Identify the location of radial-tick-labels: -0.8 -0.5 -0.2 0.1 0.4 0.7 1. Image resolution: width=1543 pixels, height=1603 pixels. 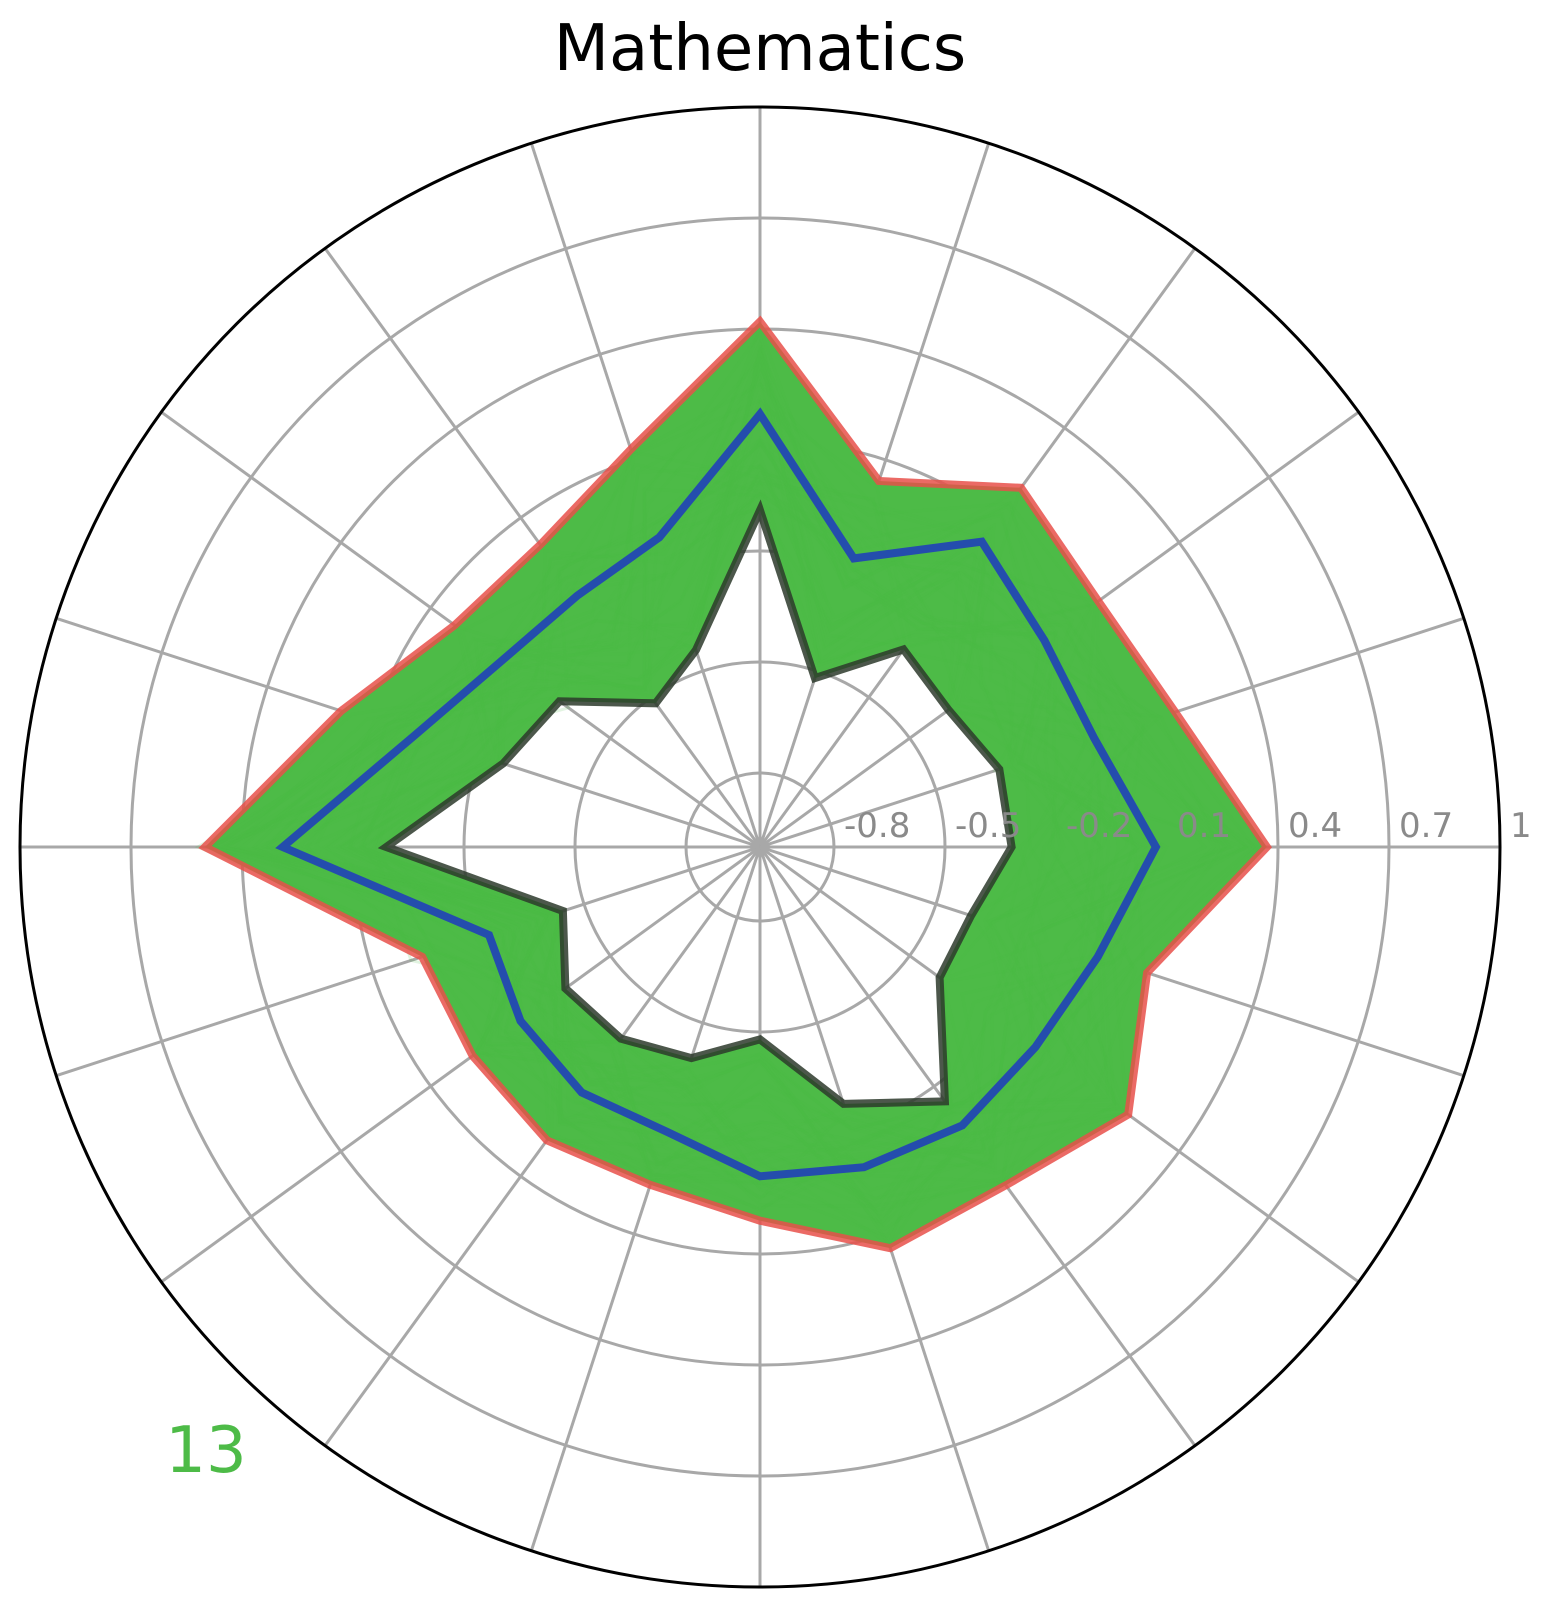
(1188, 826).